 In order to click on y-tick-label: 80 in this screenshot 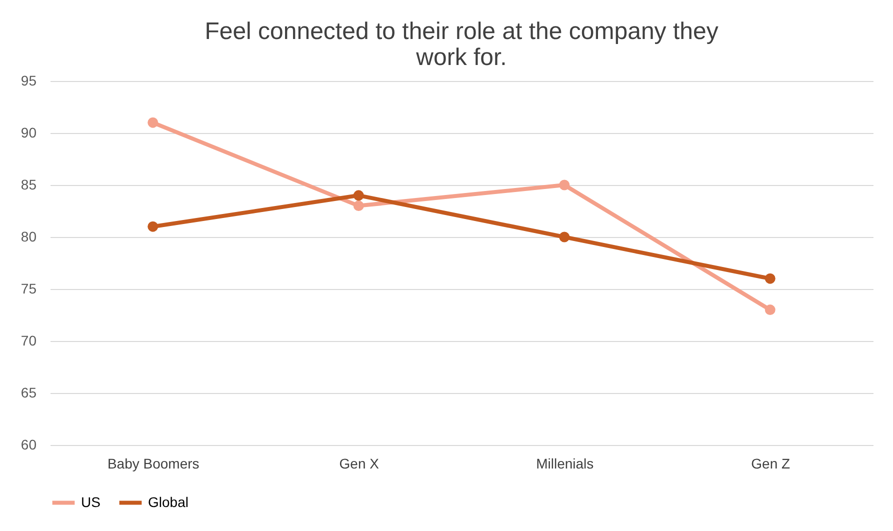, I will do `click(28, 236)`.